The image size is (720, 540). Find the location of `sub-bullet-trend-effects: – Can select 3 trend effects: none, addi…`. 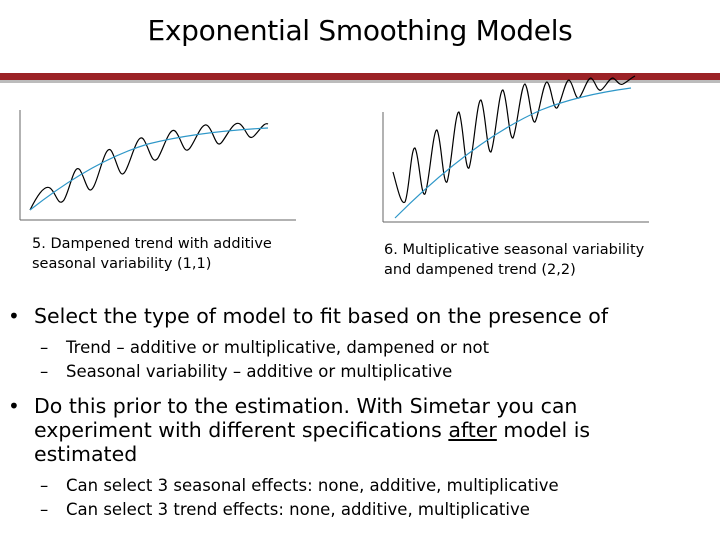

sub-bullet-trend-effects: – Can select 3 trend effects: none, addi… is located at coordinates (358, 510).